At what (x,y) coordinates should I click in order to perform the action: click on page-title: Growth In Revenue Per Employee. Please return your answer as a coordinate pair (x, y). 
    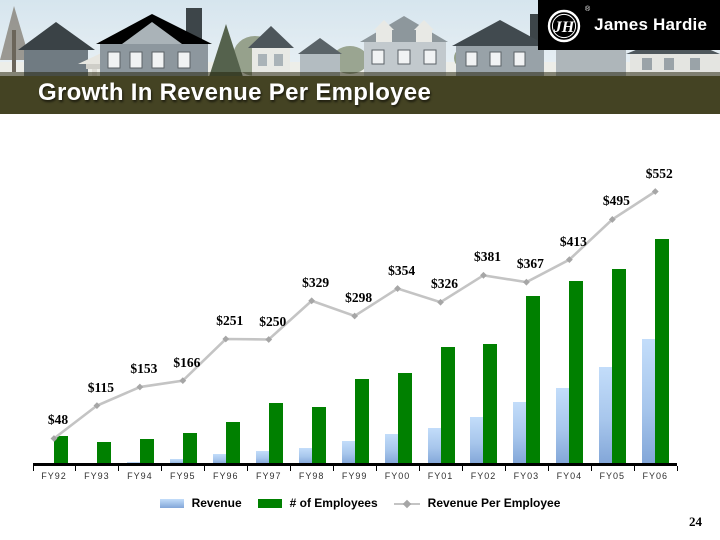
    Looking at the image, I should click on (235, 92).